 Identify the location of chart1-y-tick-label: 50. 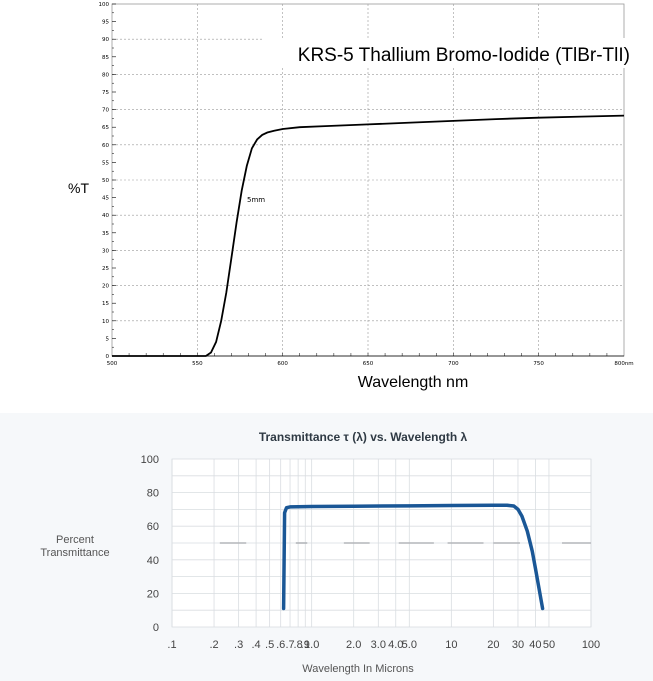
(105, 181).